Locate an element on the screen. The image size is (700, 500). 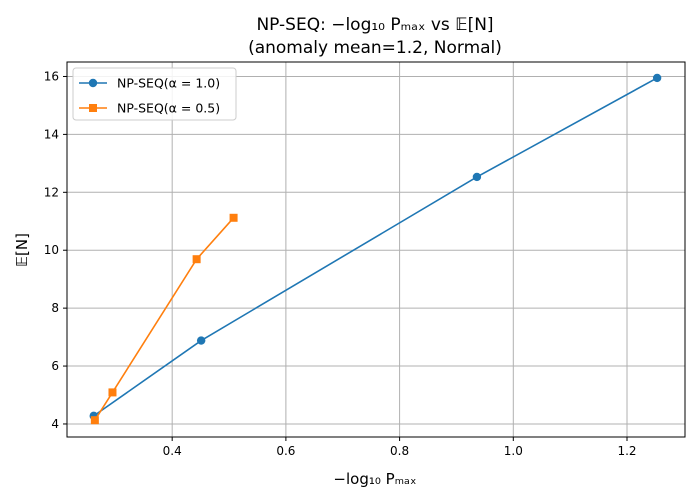
legend: NP-SEQ(α = 1.0) NP-SEQ(α = 0.5) is located at coordinates (154, 94).